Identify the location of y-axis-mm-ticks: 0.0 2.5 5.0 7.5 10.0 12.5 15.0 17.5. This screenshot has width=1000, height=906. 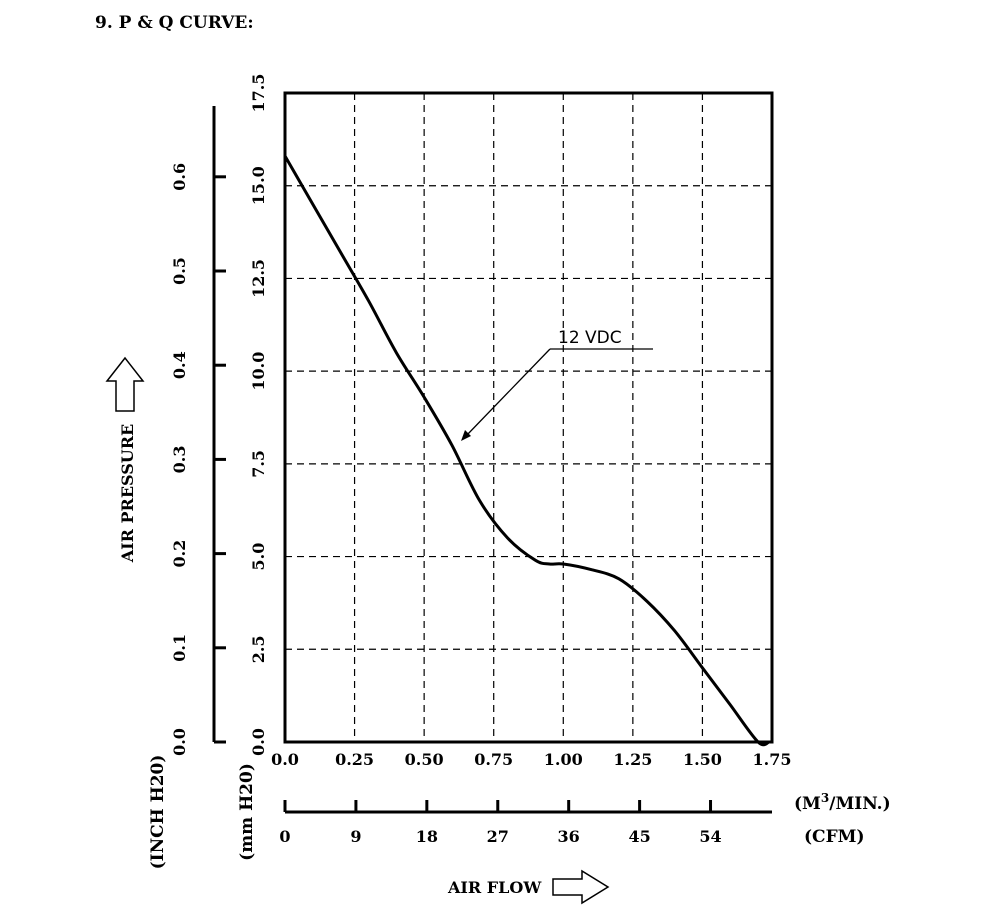
(258, 415).